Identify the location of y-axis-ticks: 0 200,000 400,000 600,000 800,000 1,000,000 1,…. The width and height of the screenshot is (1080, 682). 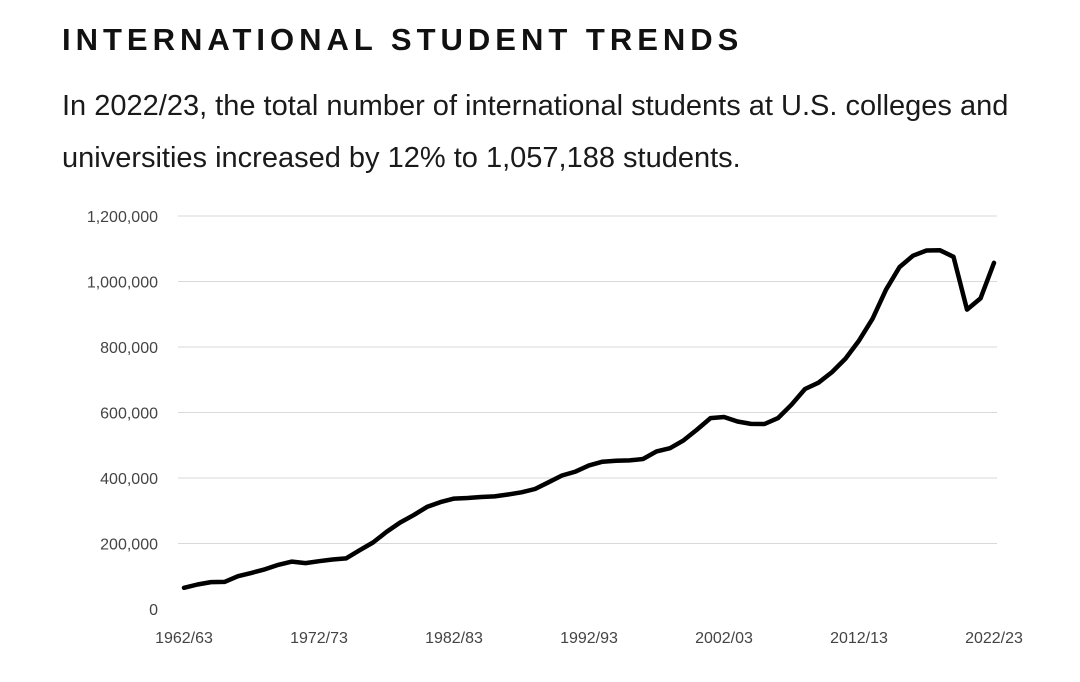
(122, 414).